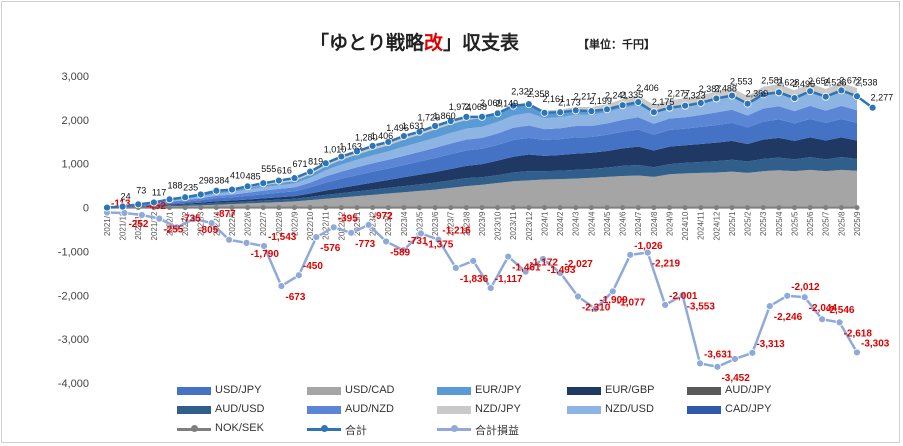 Image resolution: width=903 pixels, height=446 pixels. I want to click on pnl-label: -1,493, so click(561, 270).